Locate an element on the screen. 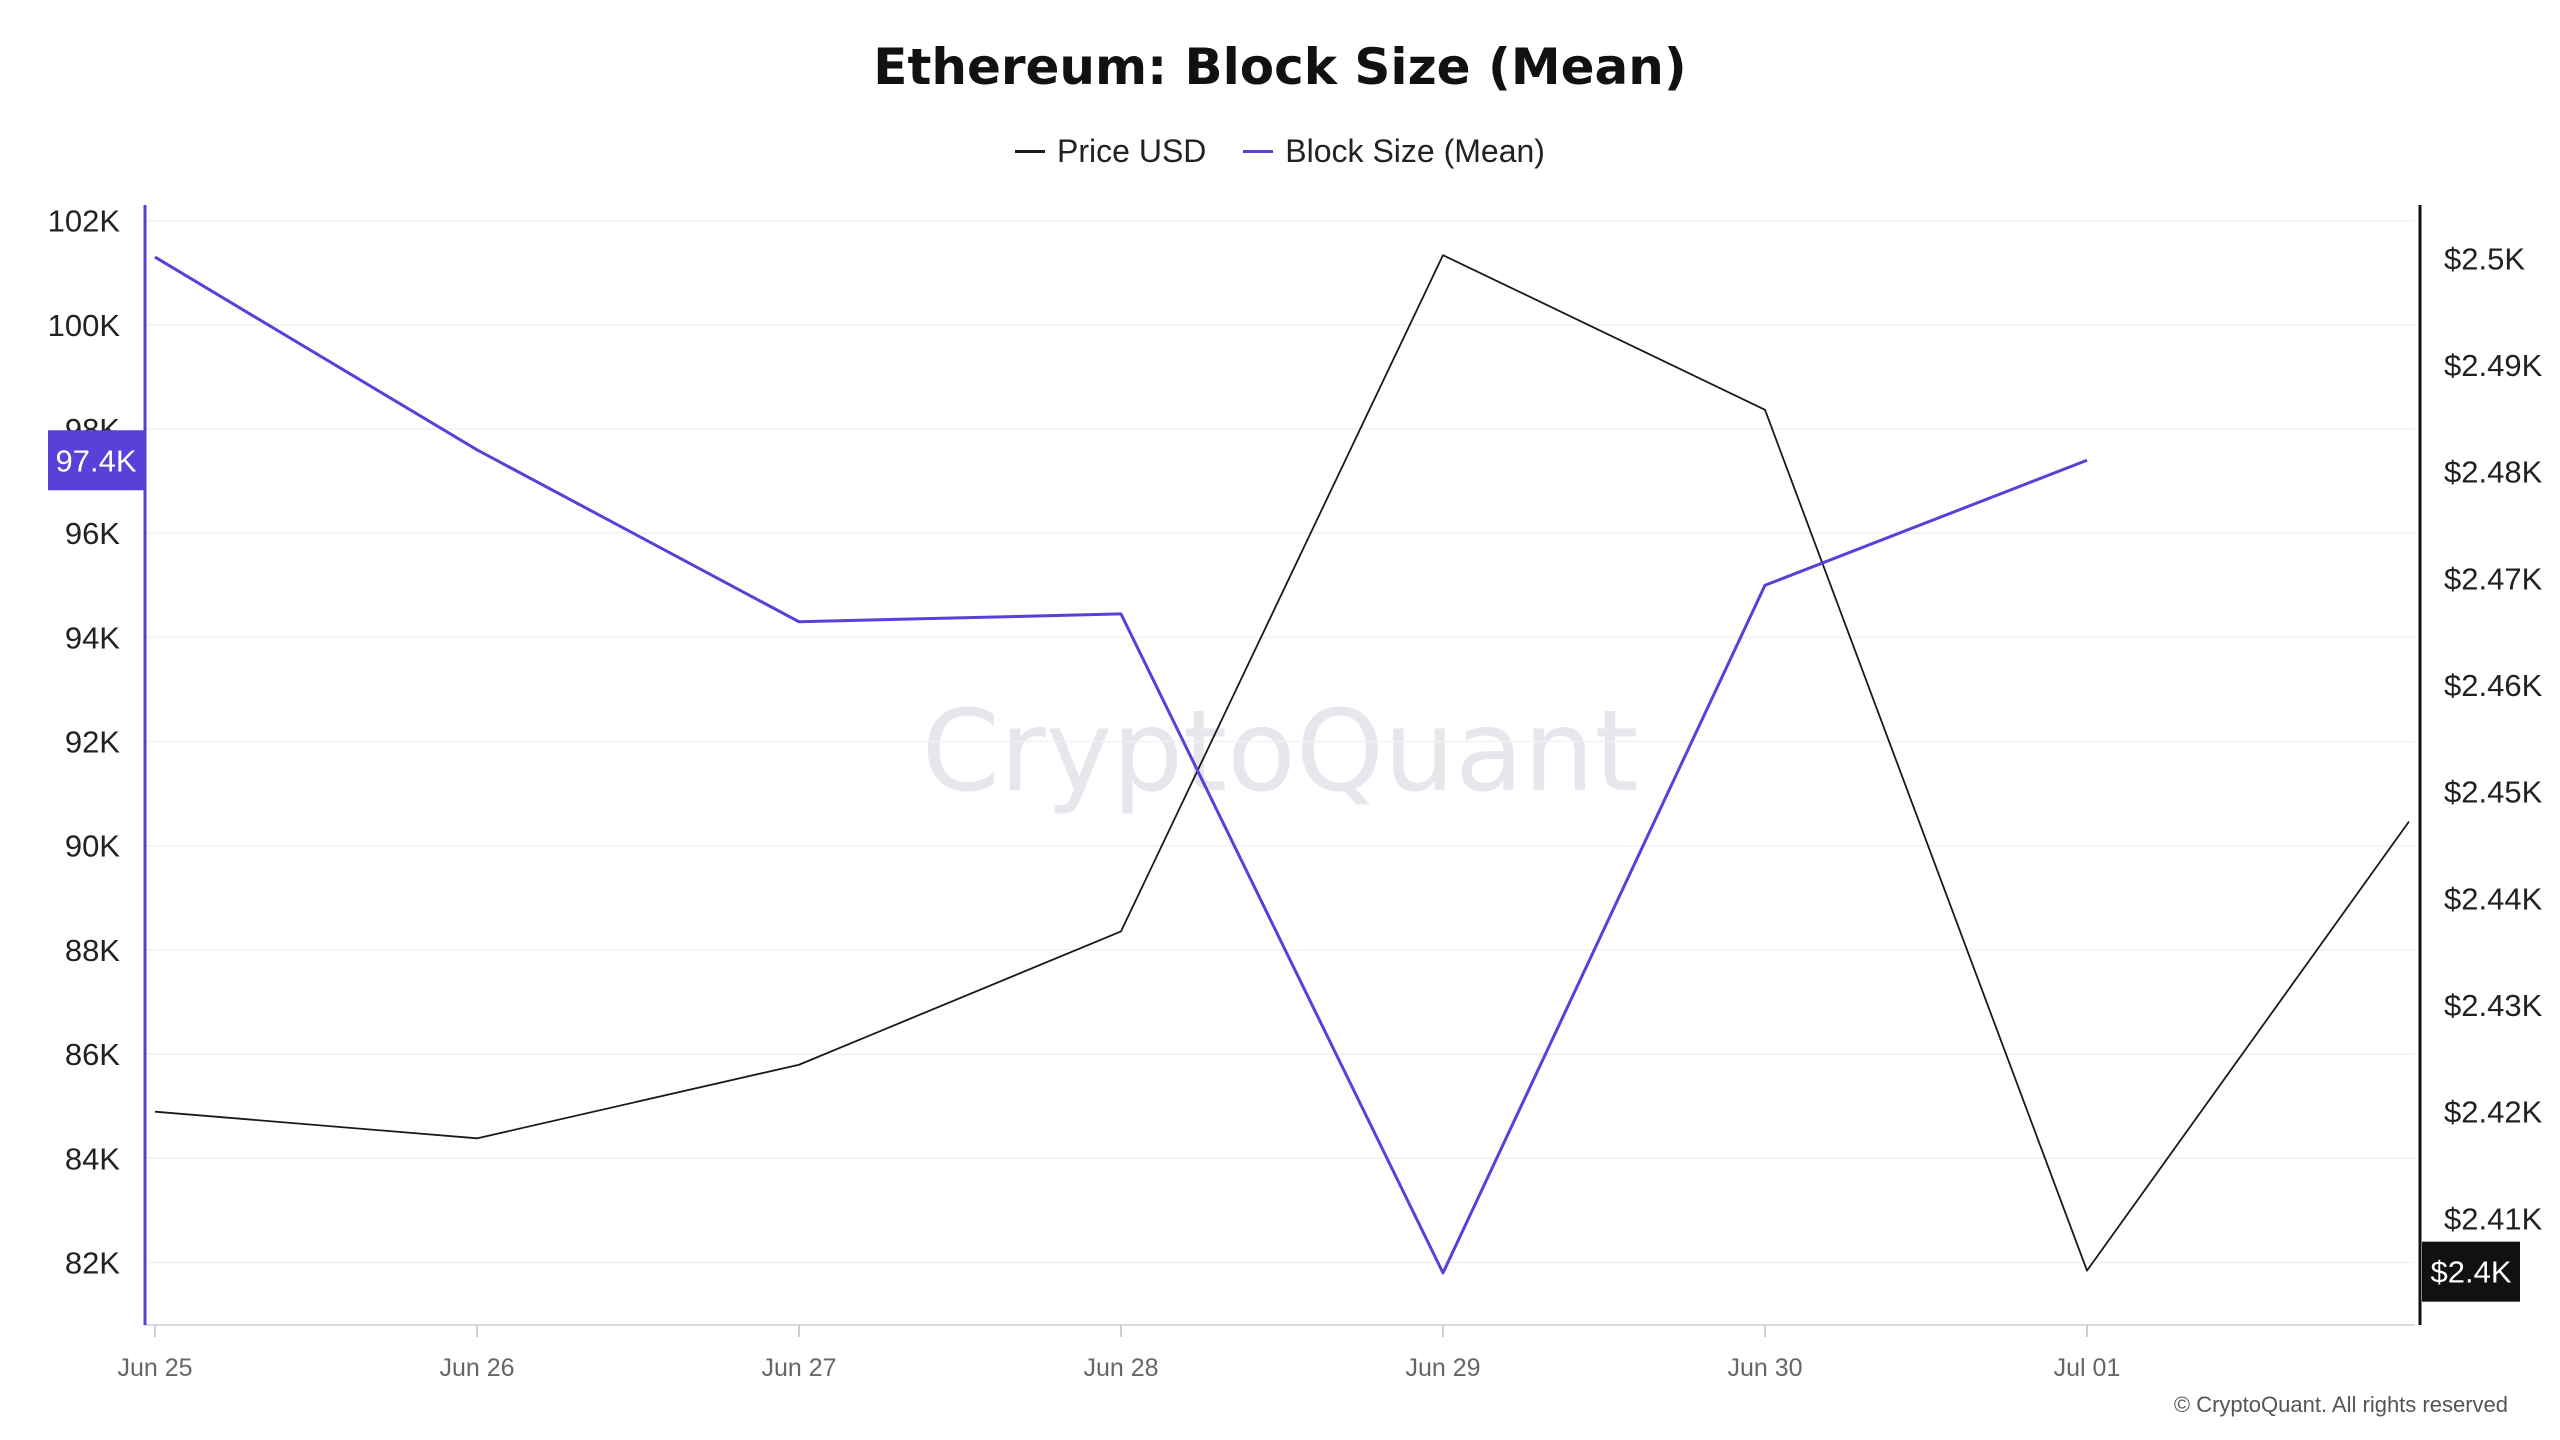 This screenshot has height=1440, width=2560. x-tick-label-3: Jun 28 is located at coordinates (1120, 1368).